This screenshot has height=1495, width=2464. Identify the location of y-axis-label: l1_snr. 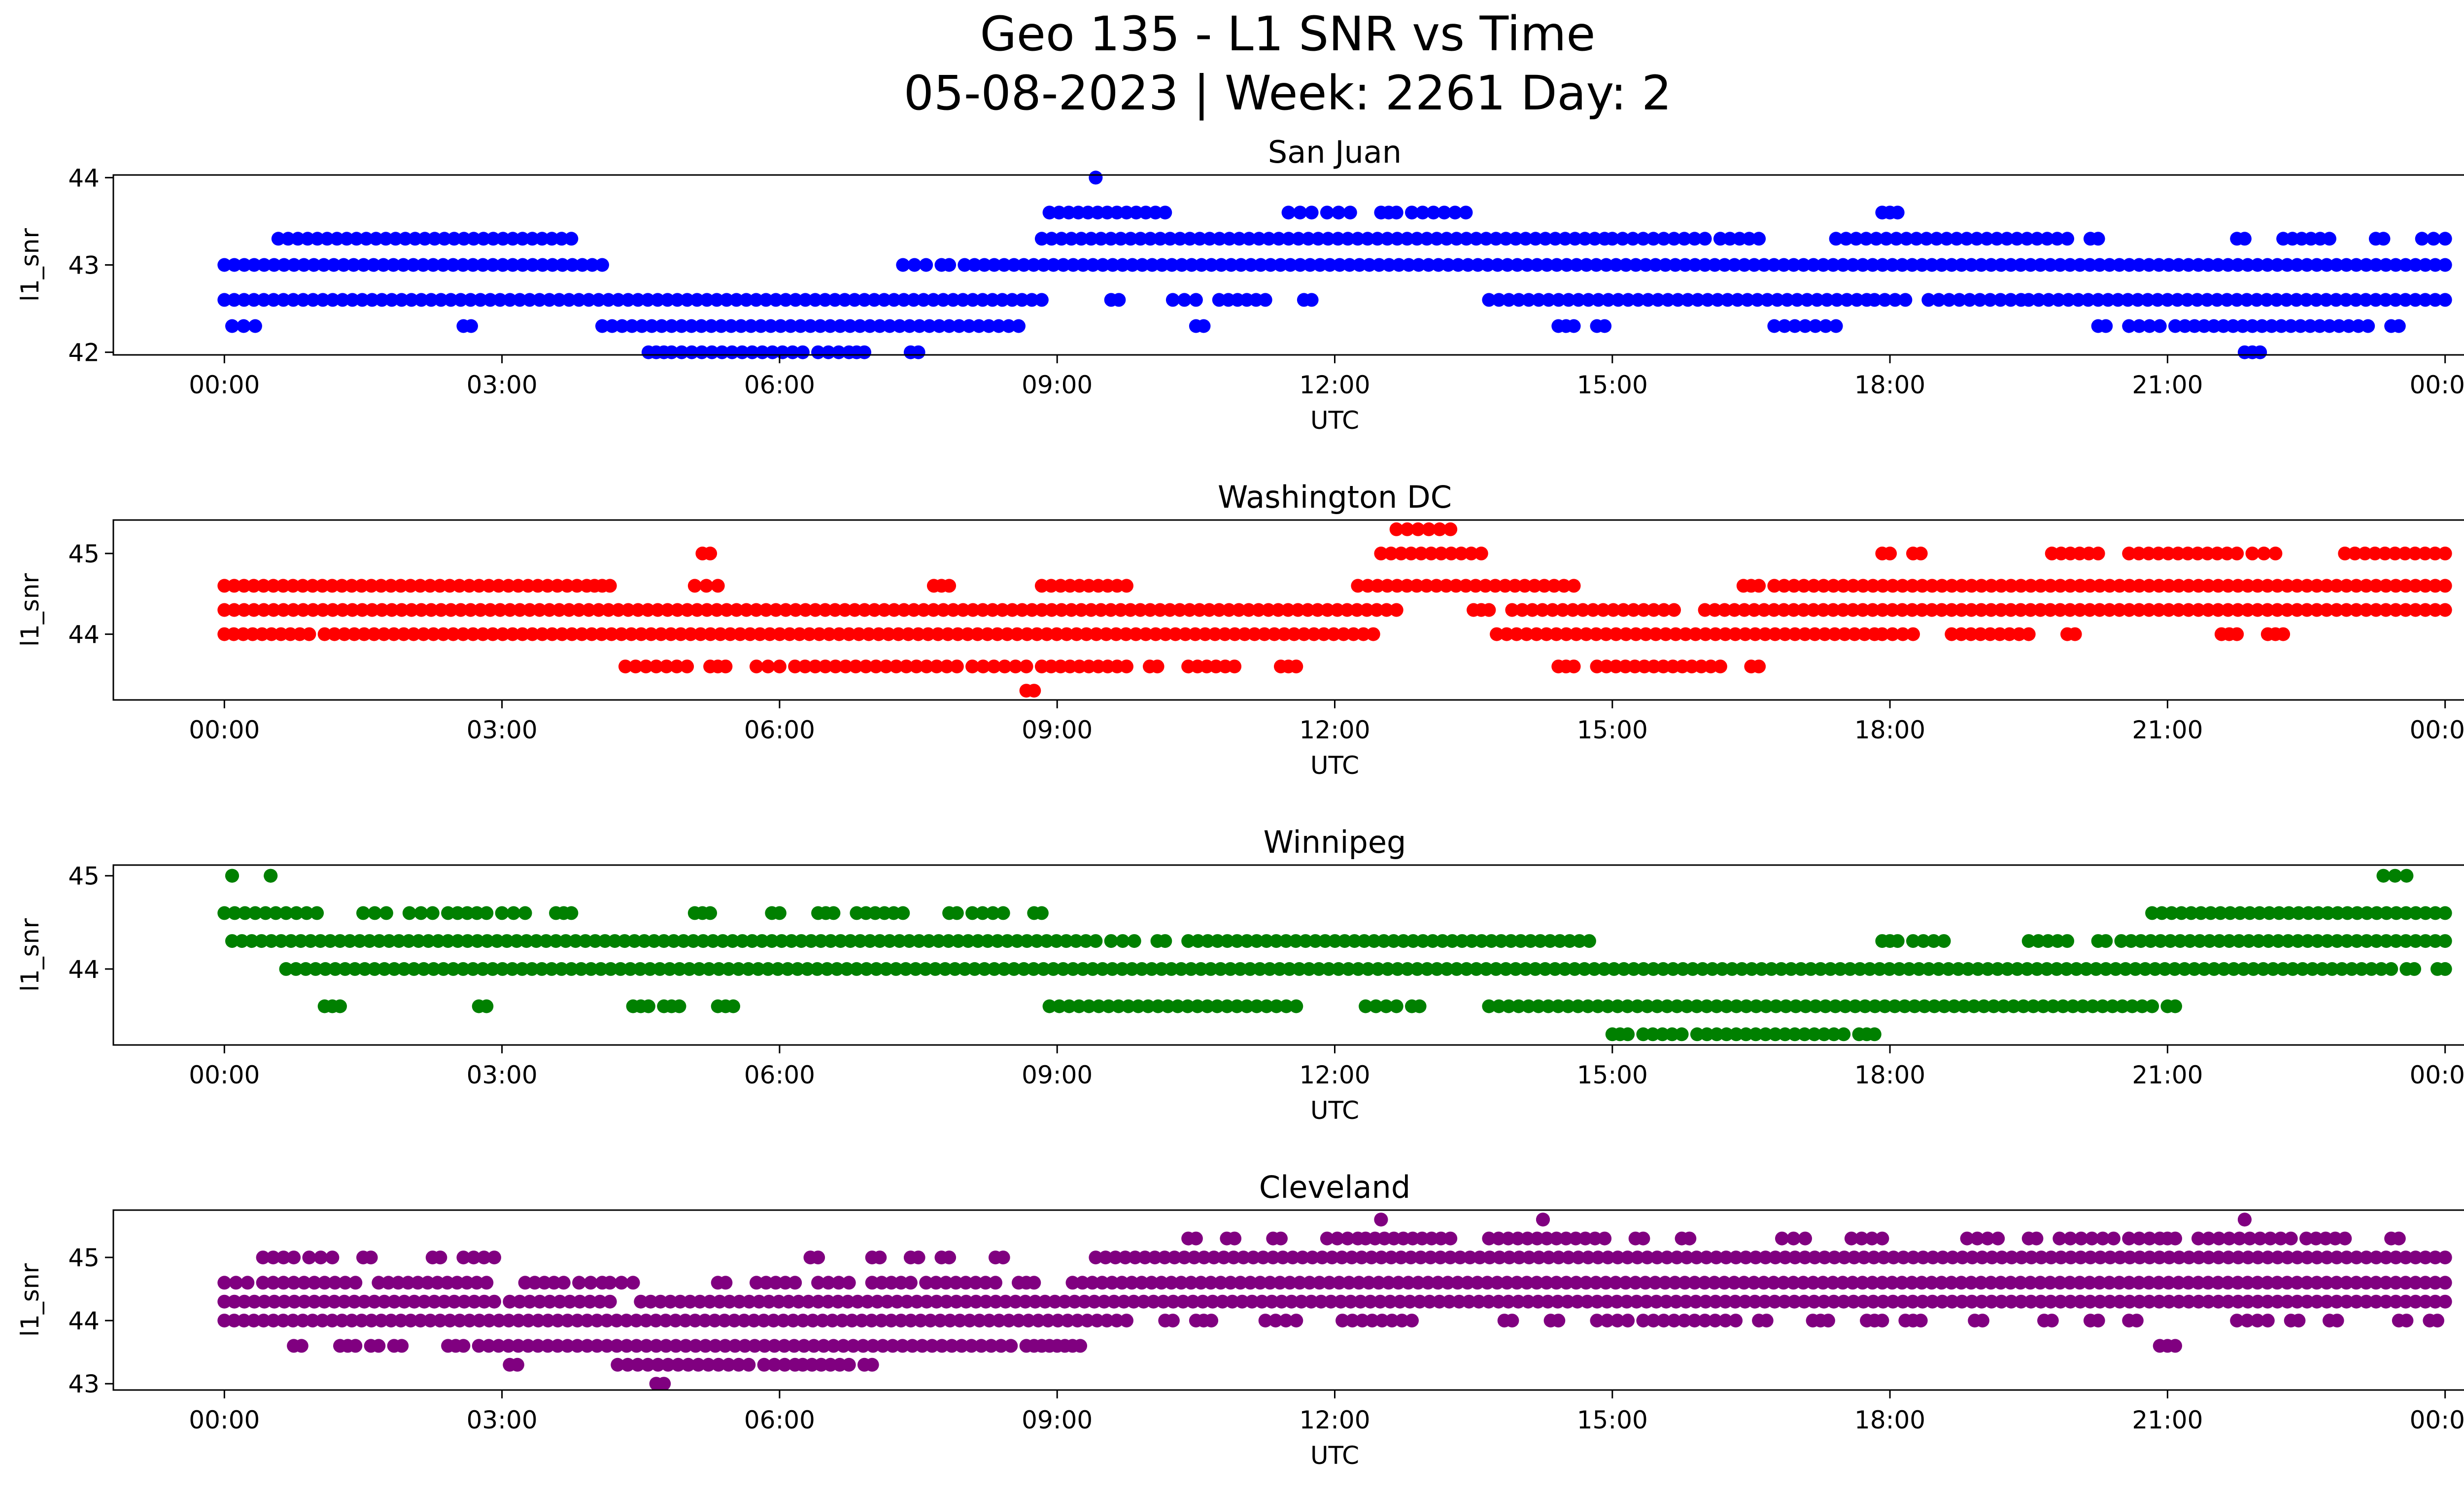
(30, 955).